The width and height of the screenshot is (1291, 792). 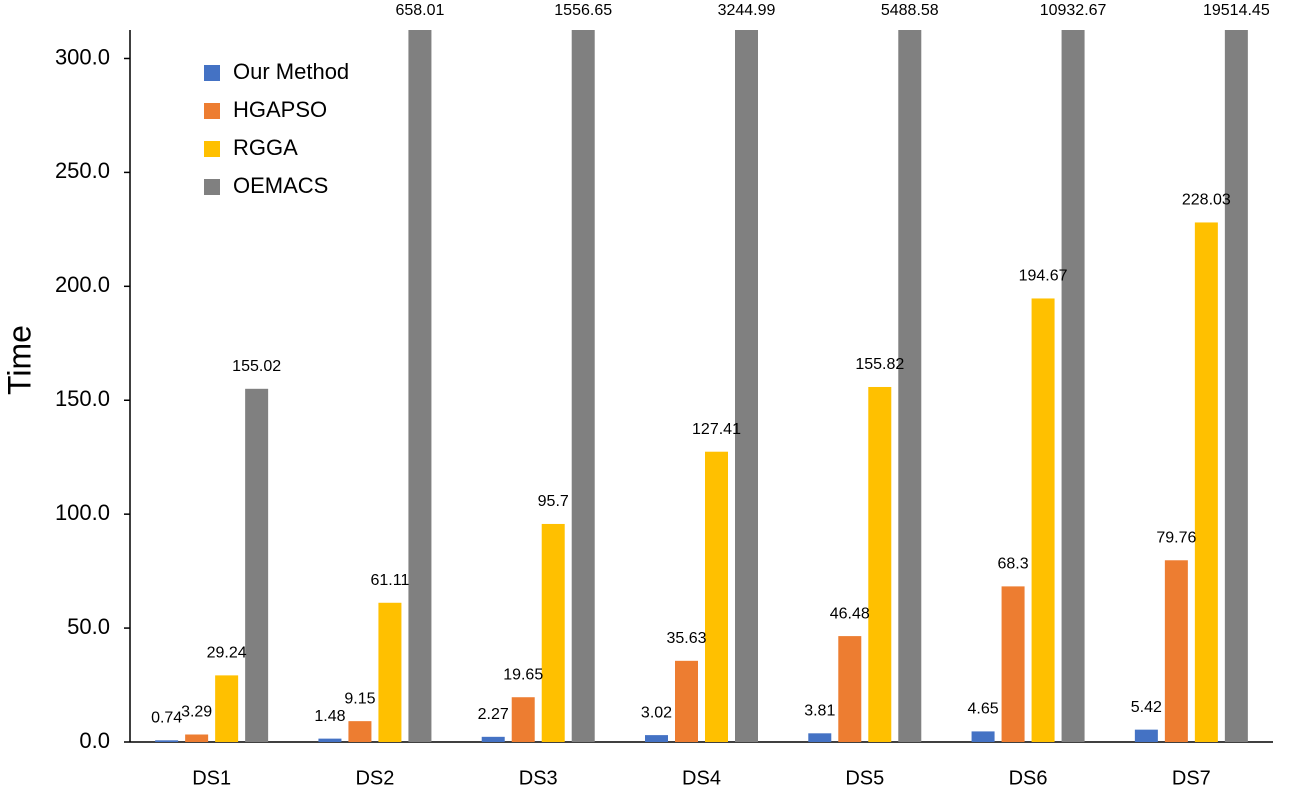 I want to click on x-tick-label: DS3, so click(x=538, y=778).